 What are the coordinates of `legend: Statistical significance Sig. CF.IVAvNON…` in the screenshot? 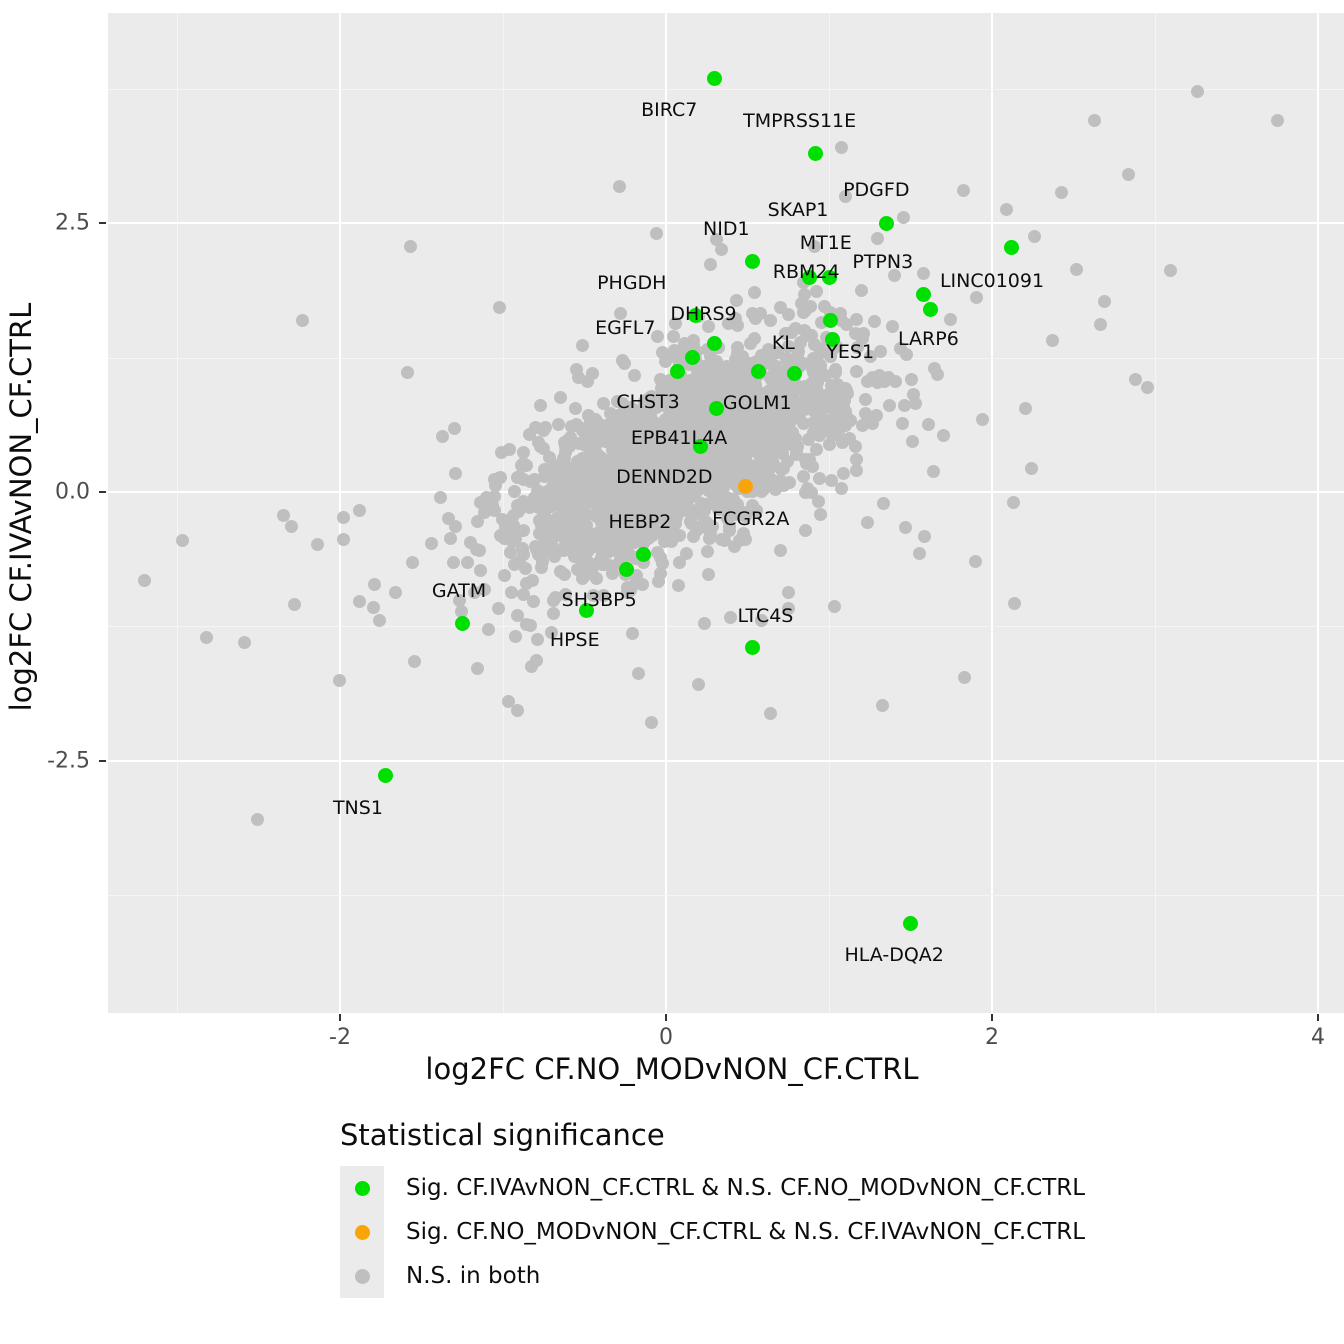 It's located at (712, 1208).